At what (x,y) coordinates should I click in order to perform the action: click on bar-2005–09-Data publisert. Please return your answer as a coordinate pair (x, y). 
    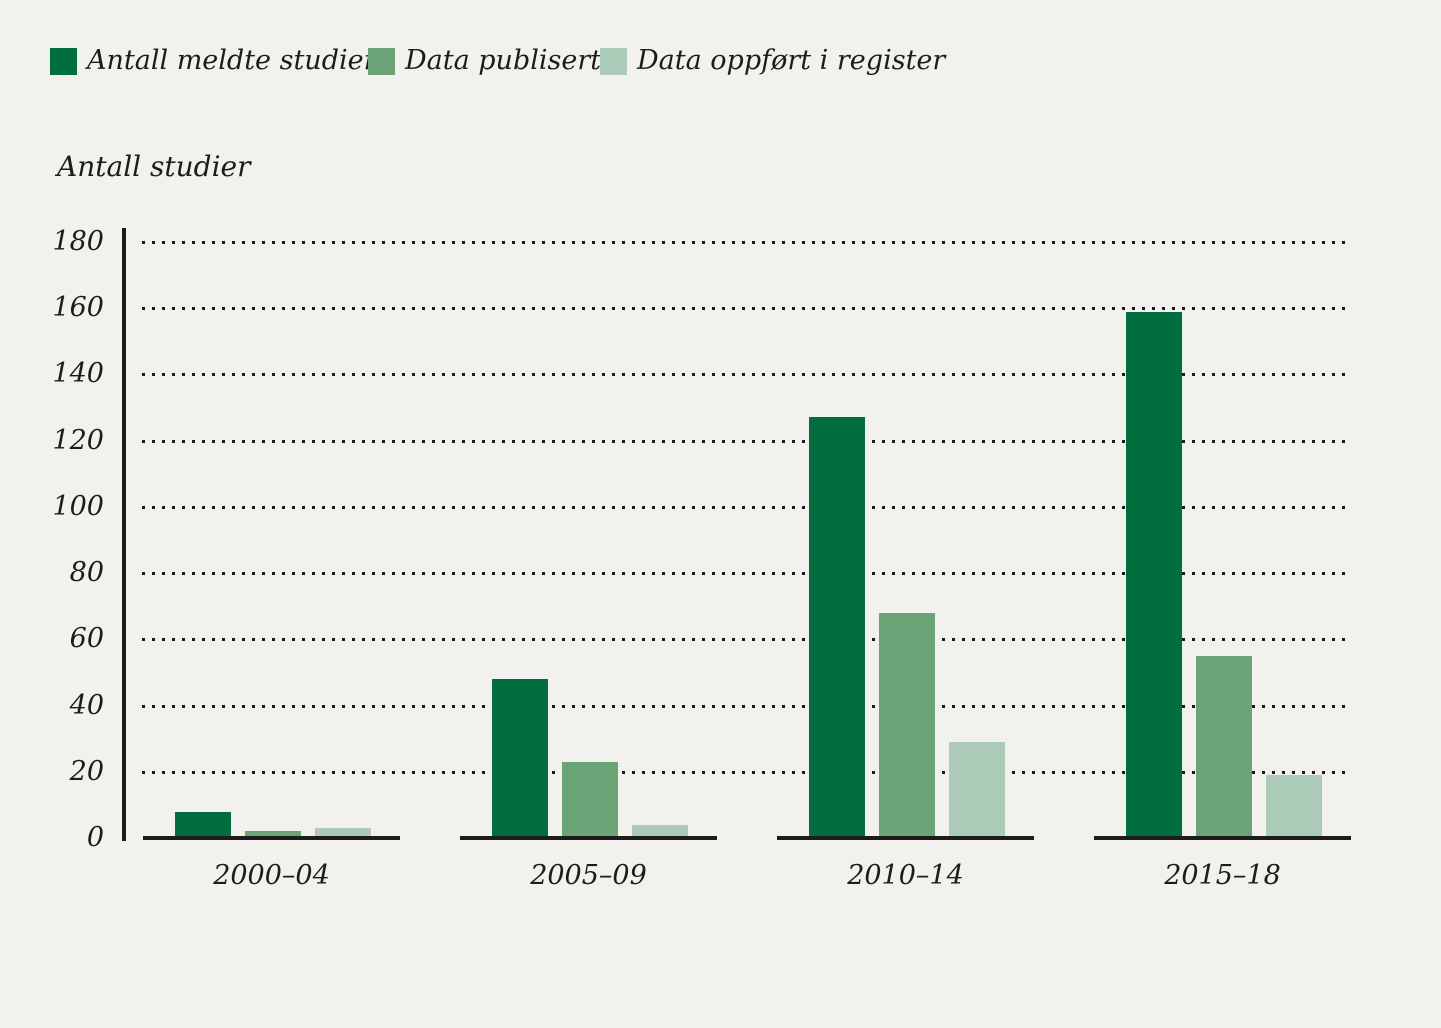
    Looking at the image, I should click on (590, 800).